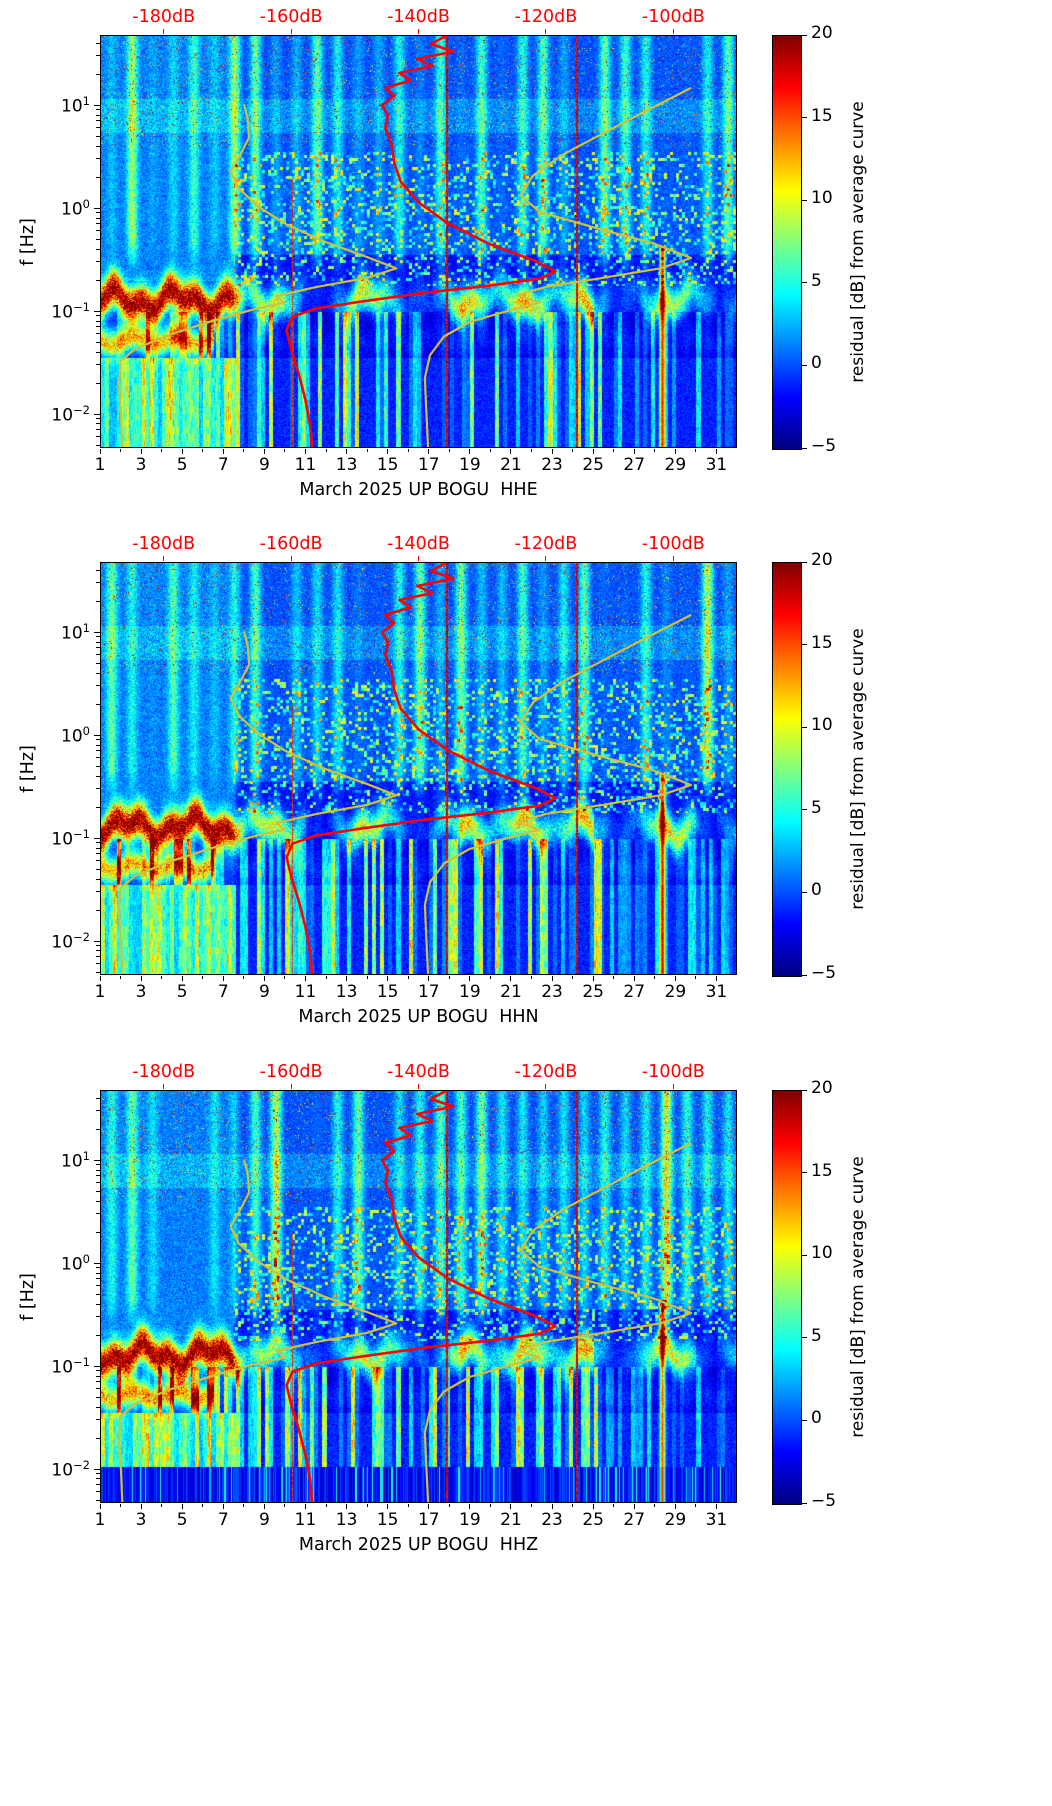  What do you see at coordinates (305, 992) in the screenshot?
I see `x-tick-label: 11` at bounding box center [305, 992].